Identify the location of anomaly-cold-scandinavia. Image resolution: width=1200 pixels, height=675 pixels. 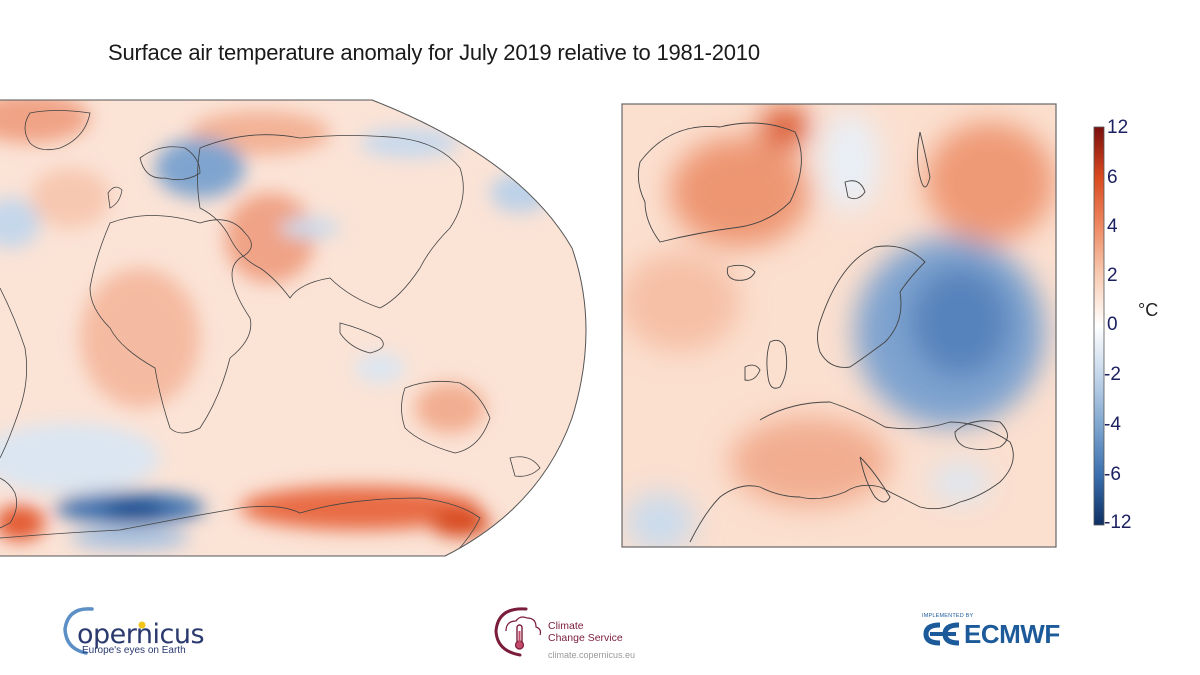
(200, 168).